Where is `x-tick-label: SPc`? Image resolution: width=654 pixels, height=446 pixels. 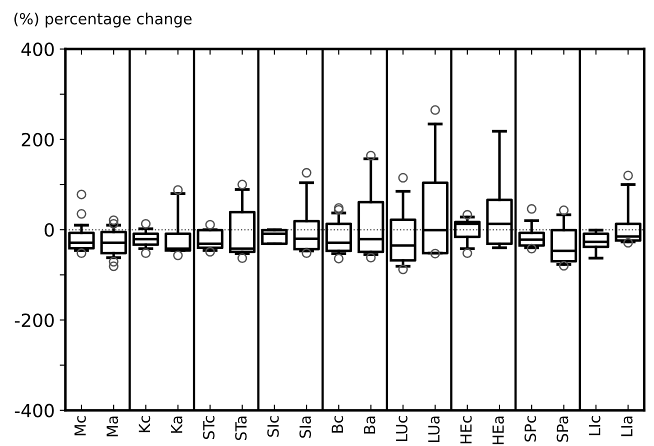 x-tick-label: SPc is located at coordinates (530, 429).